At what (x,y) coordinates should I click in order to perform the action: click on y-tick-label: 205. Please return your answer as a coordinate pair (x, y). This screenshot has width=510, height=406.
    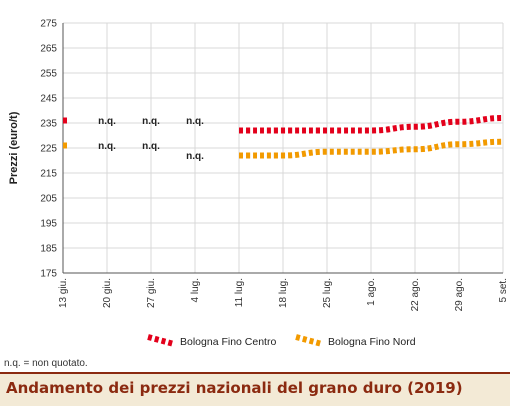
    Looking at the image, I should click on (48, 199).